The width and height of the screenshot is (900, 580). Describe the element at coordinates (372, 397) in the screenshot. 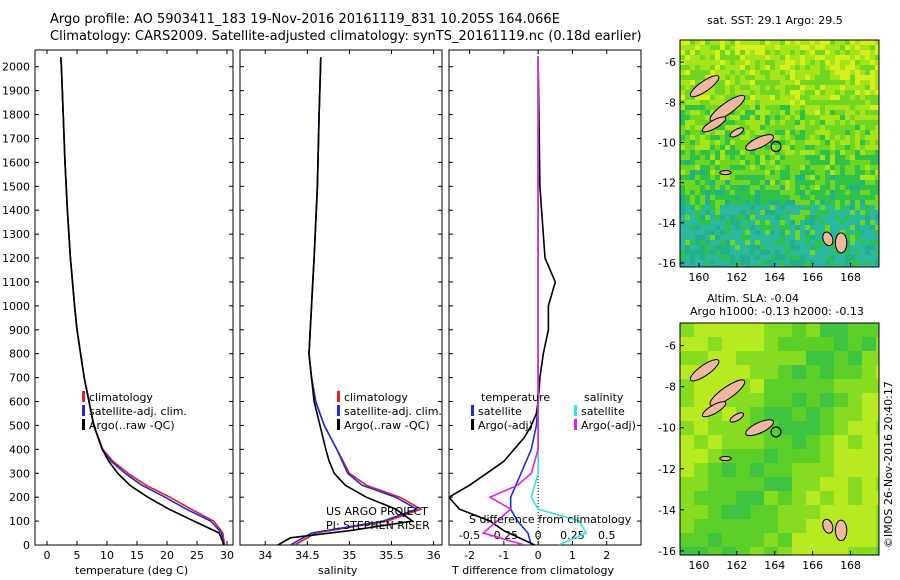

I see `legend-sal-climatology: climatology` at that location.